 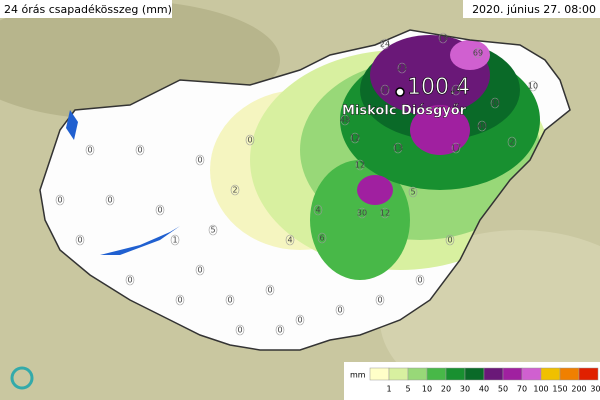 I want to click on station-value: 37, so click(x=385, y=90).